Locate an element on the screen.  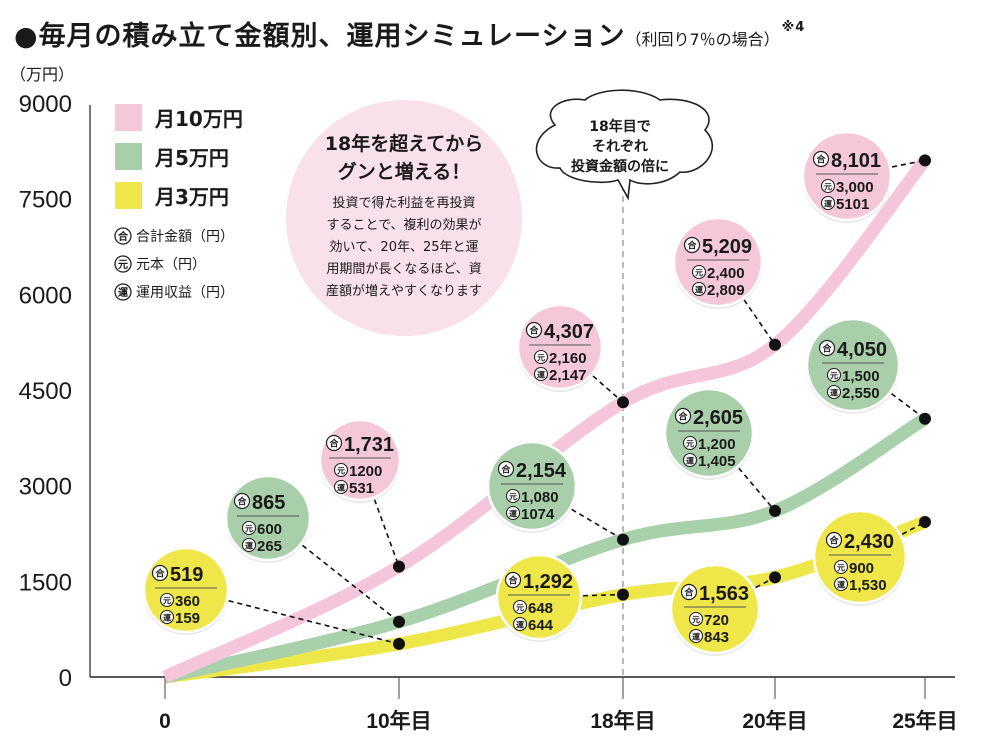
value-bubble-pink: 合 8,101 元 3,000 運 5101 is located at coordinates (847, 176).